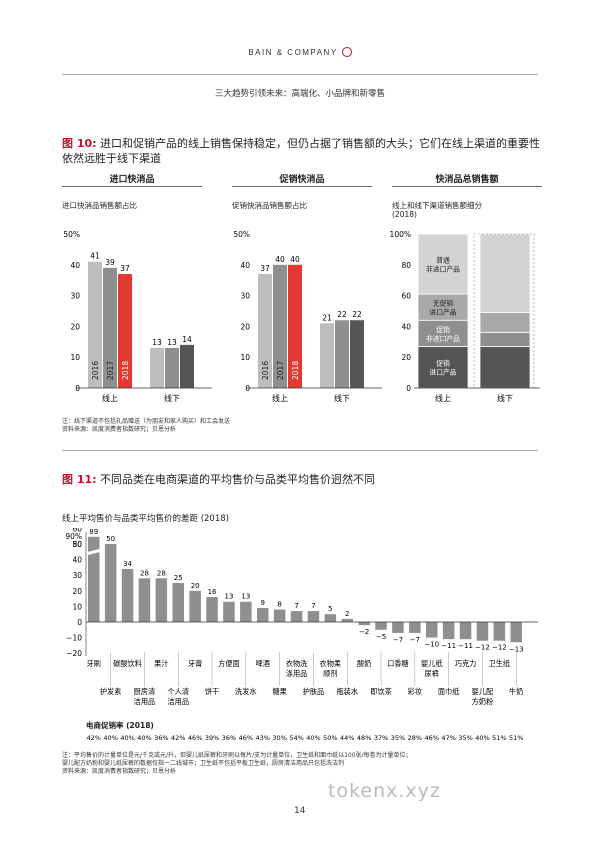 The image size is (600, 848). What do you see at coordinates (110, 539) in the screenshot?
I see `bar-value-label: 50` at bounding box center [110, 539].